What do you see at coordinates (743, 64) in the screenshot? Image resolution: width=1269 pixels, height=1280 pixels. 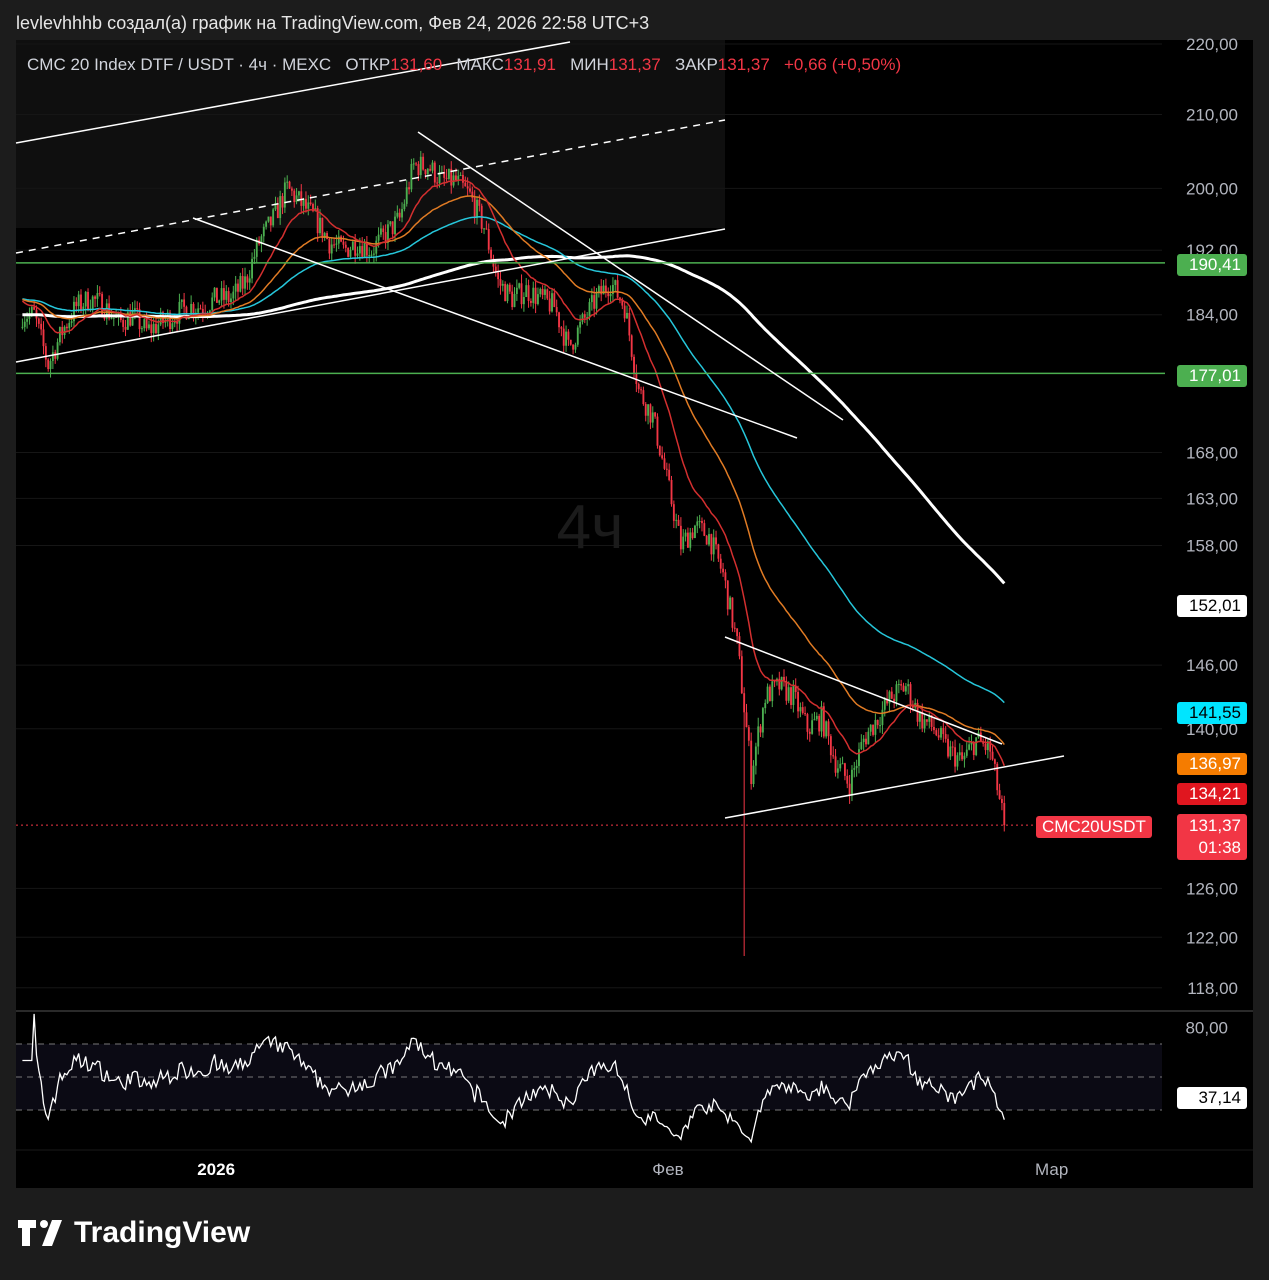 I see `close-value: 131,37` at bounding box center [743, 64].